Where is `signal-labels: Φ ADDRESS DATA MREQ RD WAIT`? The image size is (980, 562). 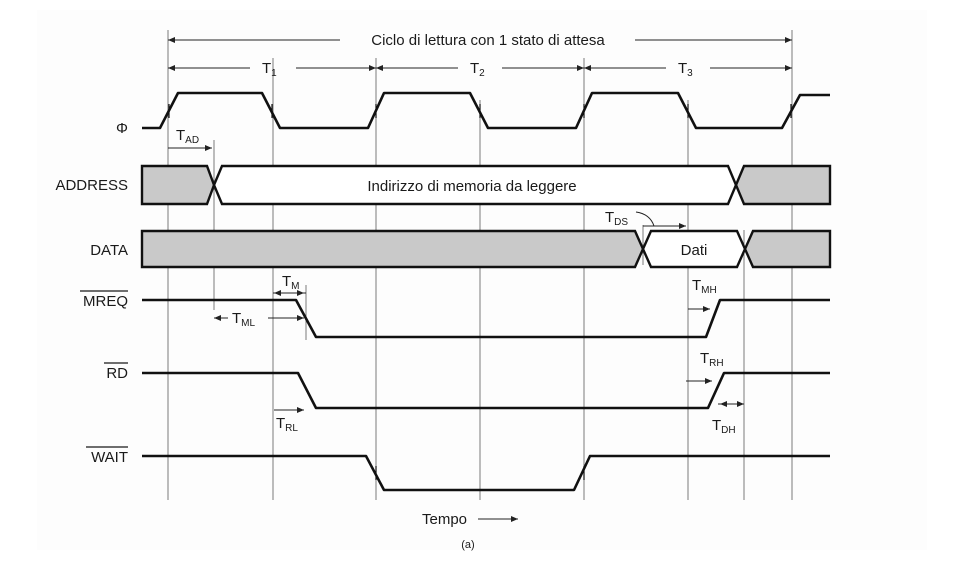
signal-labels: Φ ADDRESS DATA MREQ RD WAIT is located at coordinates (91, 293).